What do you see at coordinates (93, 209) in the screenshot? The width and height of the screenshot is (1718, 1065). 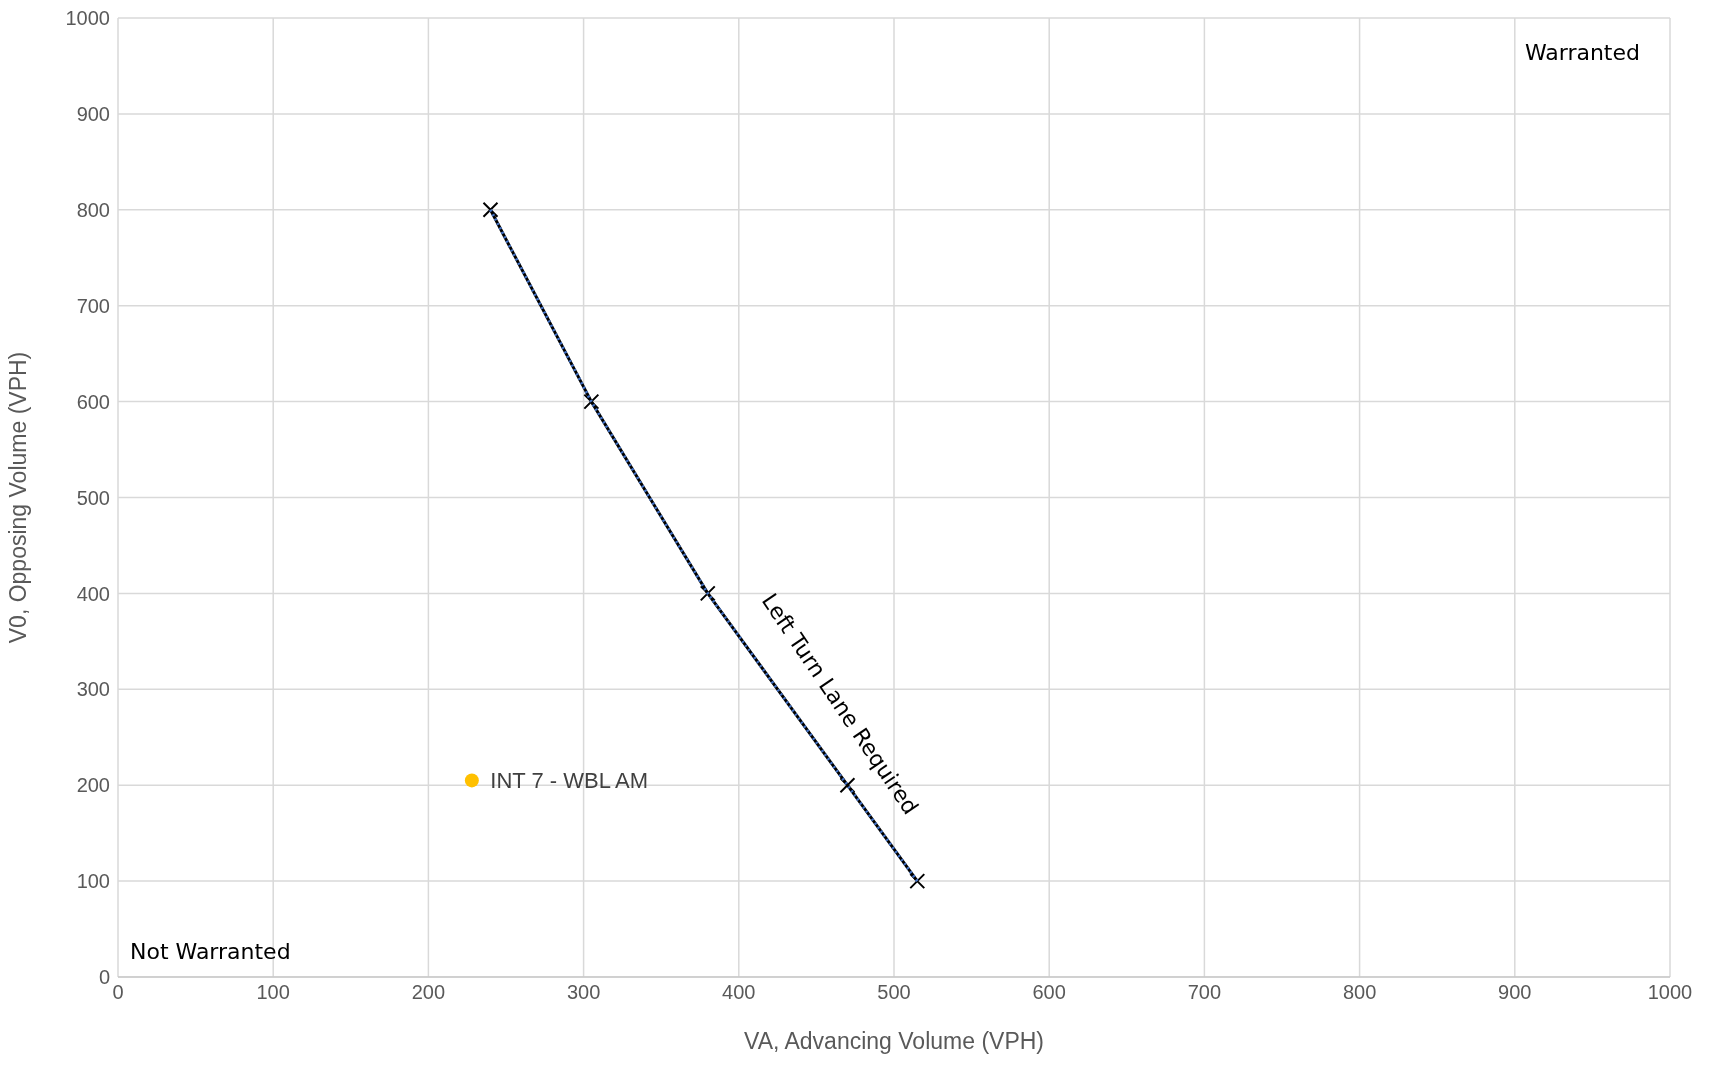 I see `y-tick-label: 800` at bounding box center [93, 209].